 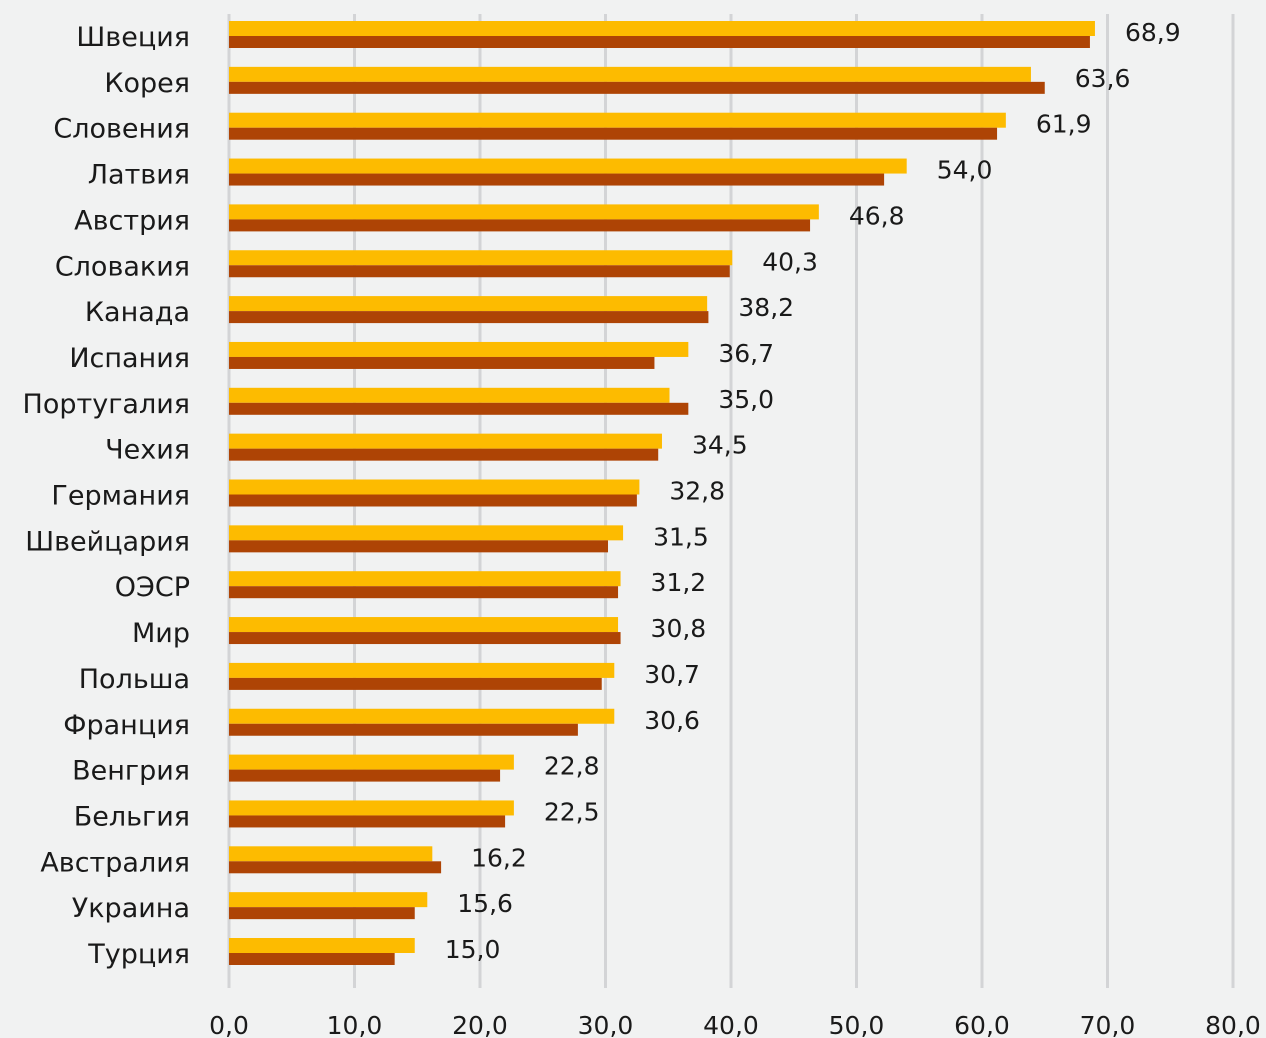 I want to click on x-tick-label: 20,0, so click(x=480, y=1024).